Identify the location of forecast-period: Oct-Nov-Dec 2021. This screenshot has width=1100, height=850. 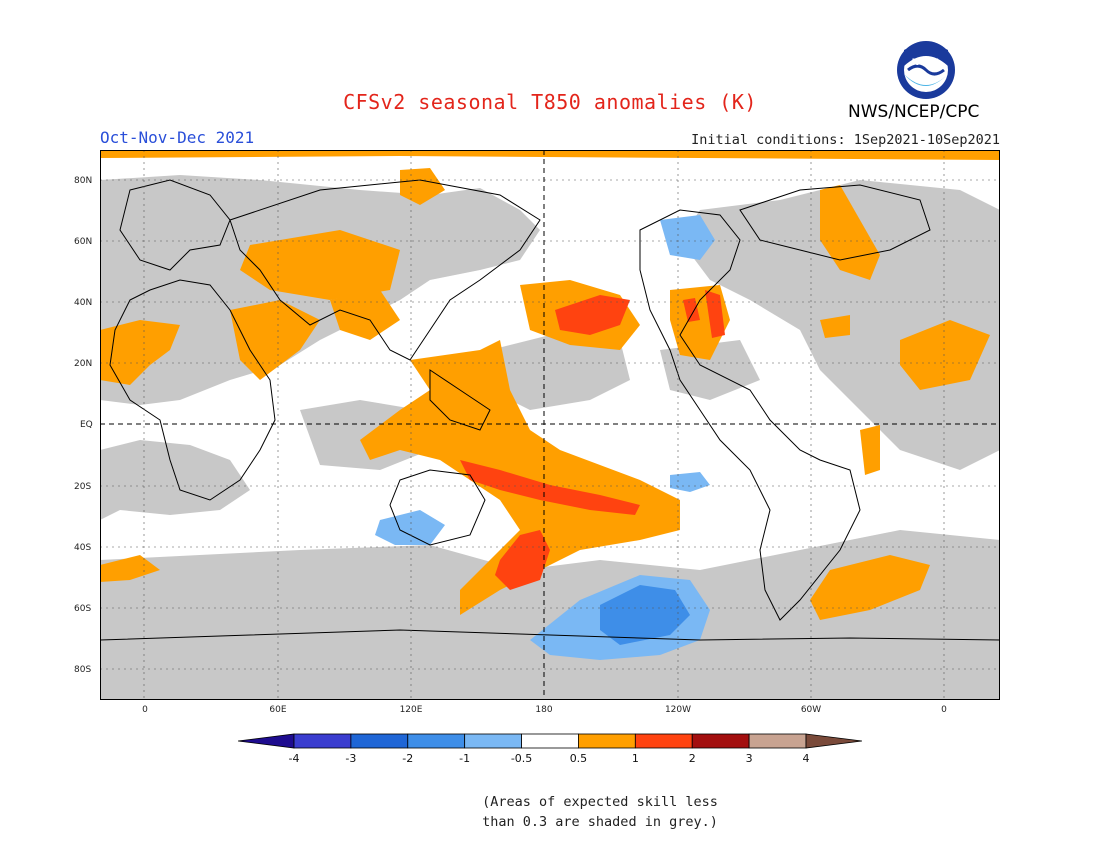
(177, 137).